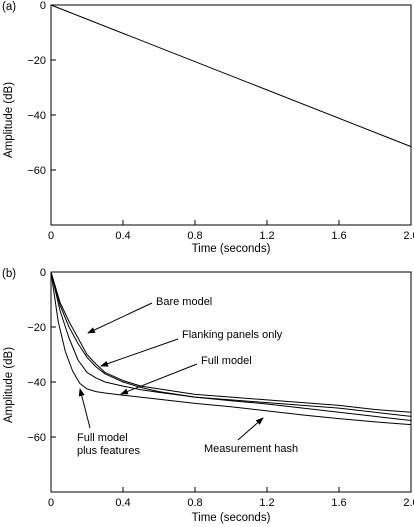  What do you see at coordinates (266, 236) in the screenshot?
I see `panel-a-x-tick-label: 1.2` at bounding box center [266, 236].